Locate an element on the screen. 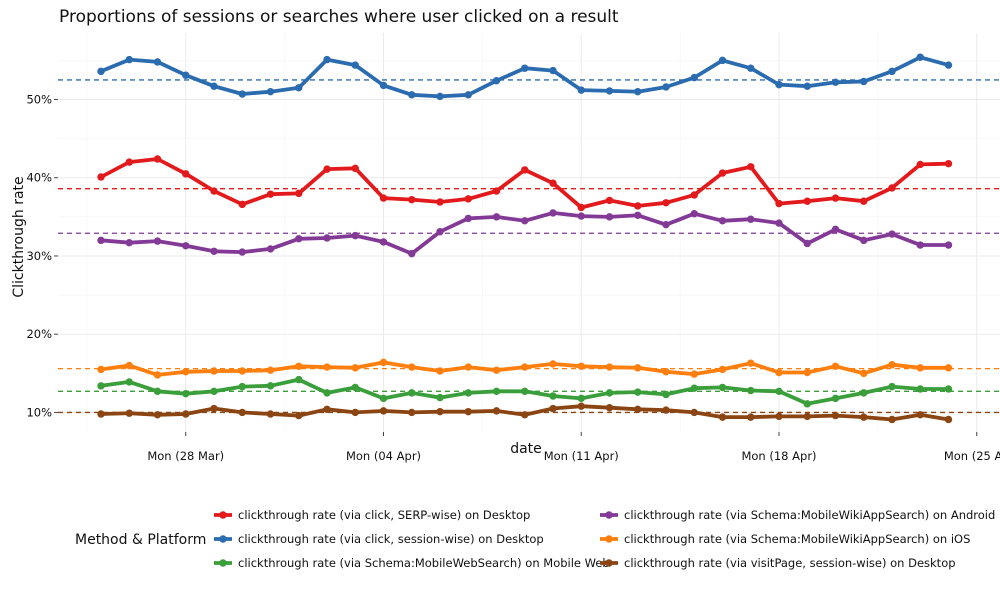  y-tick-label: 30% is located at coordinates (39, 256).